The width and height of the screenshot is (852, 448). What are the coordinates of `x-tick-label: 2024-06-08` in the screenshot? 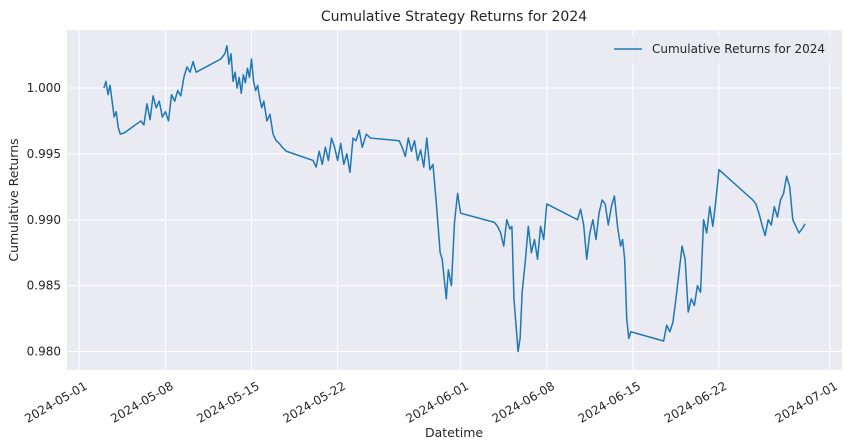 It's located at (523, 402).